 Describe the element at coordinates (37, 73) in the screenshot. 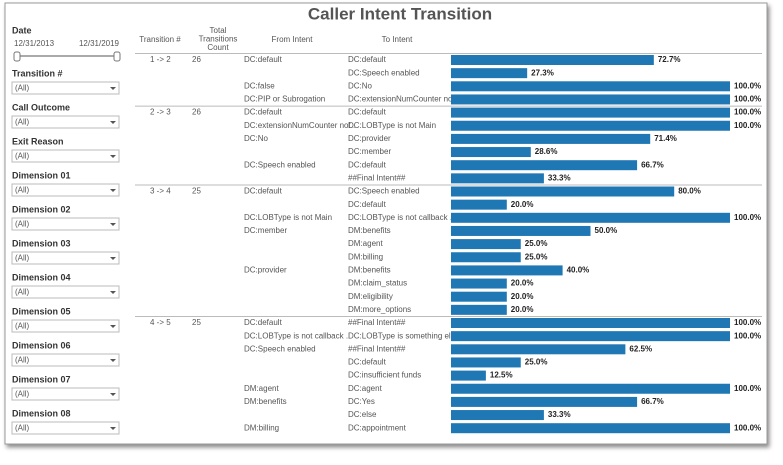

I see `filter-label: Transition #` at that location.